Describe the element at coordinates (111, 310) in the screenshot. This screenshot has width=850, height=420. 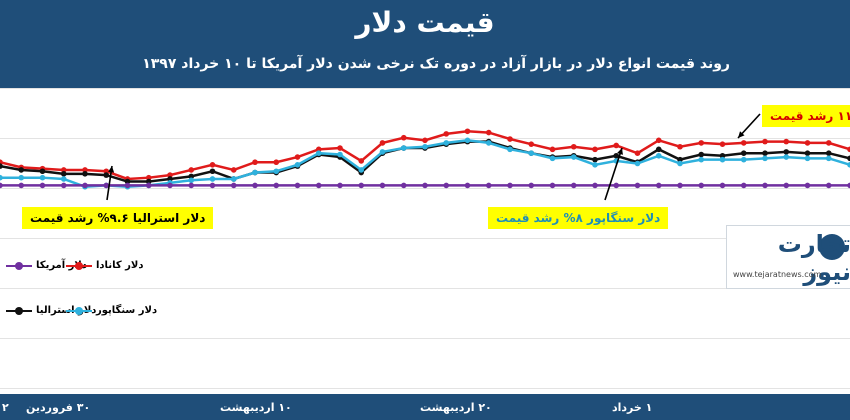
I see `legend-sgd: دلار سنگاپور` at that location.